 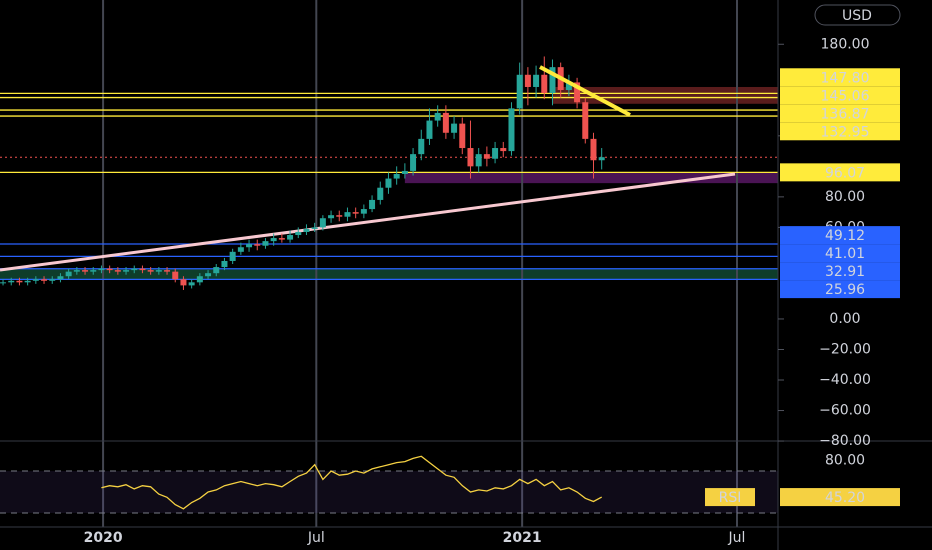 I want to click on rsi-value: 45.20, so click(x=845, y=498).